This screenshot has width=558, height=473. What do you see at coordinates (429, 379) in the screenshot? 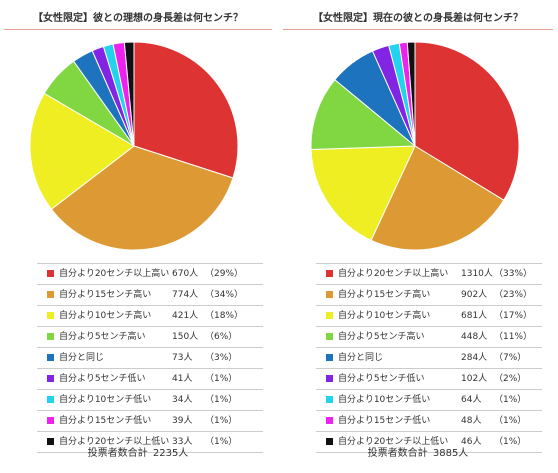
I see `legend-row: 自分より5センチ低い 102人 （2%）` at bounding box center [429, 379].